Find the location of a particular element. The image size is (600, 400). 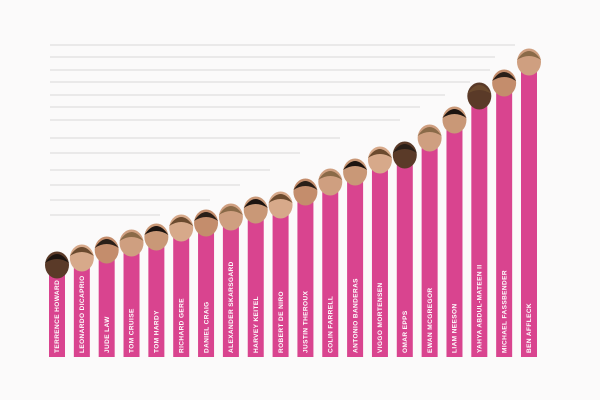

x-tick-label: HARVEY KEITEL is located at coordinates (256, 324).